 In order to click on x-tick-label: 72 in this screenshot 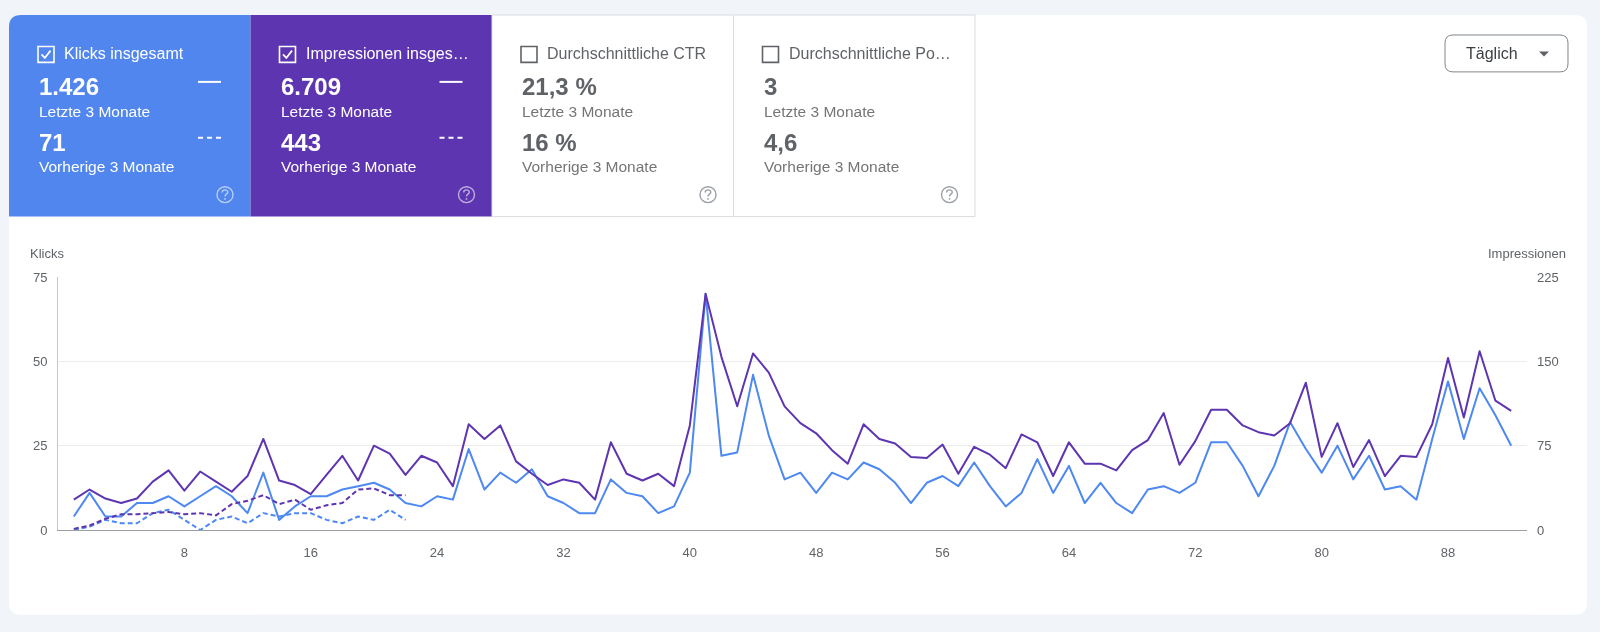, I will do `click(1195, 552)`.